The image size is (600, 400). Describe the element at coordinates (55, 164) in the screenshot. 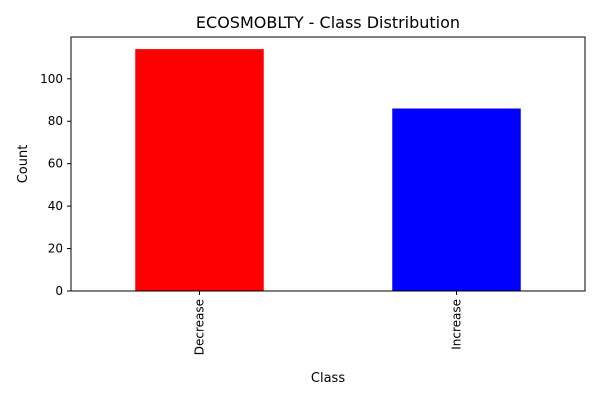

I see `y-tick-label: 60` at that location.